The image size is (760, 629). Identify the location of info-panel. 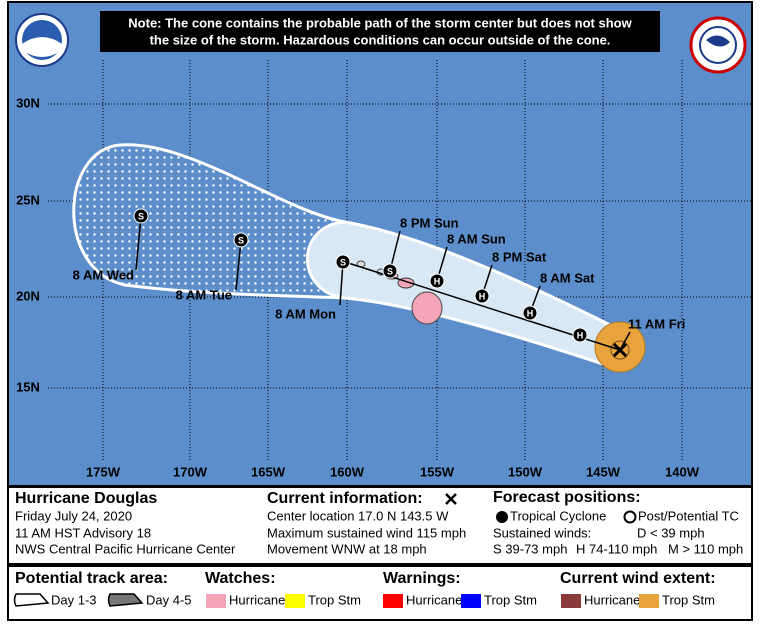
(380, 525).